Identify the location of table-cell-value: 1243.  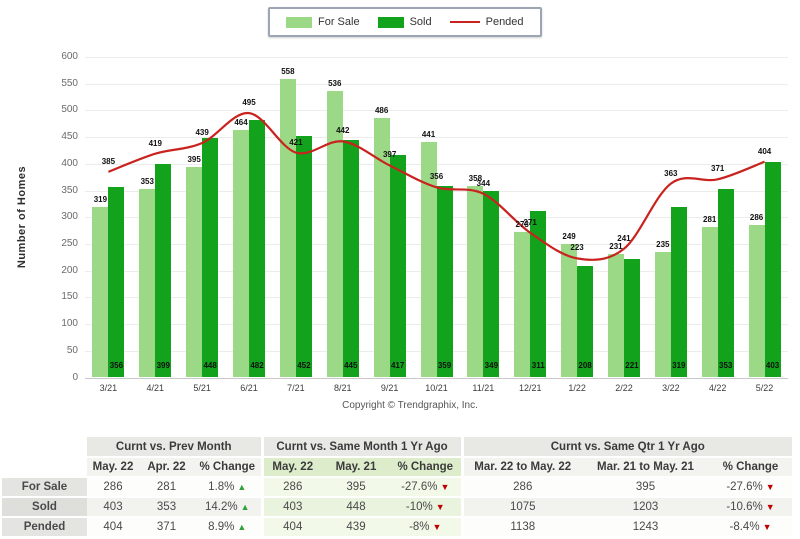
(645, 527).